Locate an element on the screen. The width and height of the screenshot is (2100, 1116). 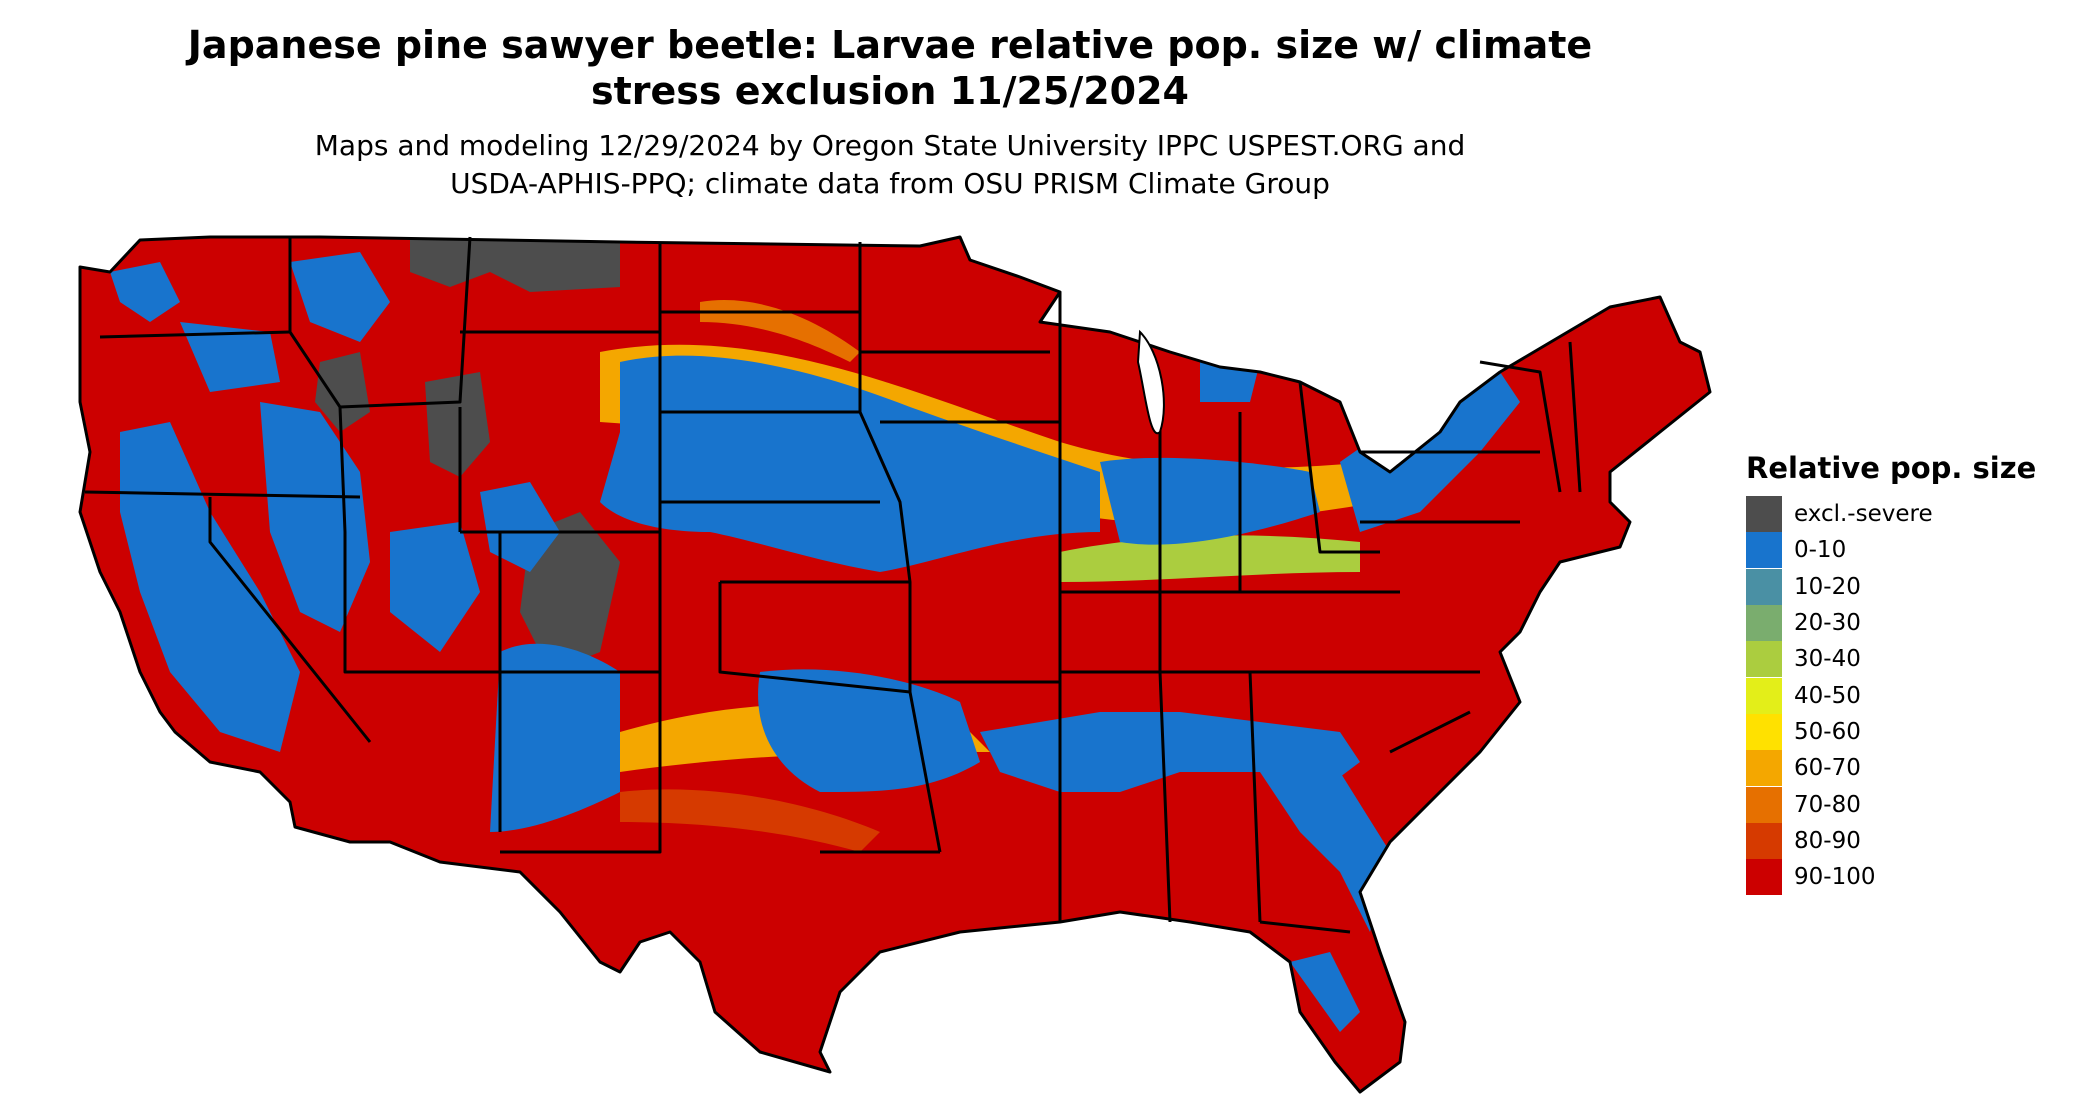
low-zone-california is located at coordinates (210, 587).